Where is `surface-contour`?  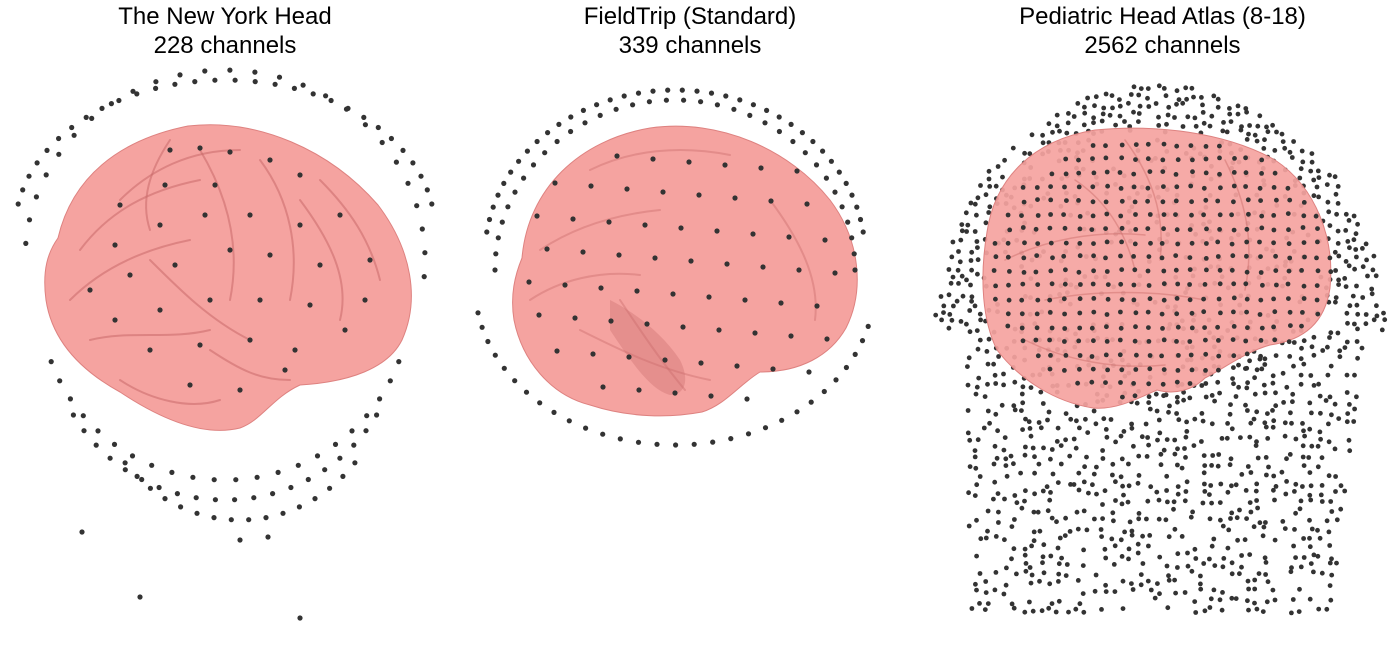
surface-contour is located at coordinates (600, 230).